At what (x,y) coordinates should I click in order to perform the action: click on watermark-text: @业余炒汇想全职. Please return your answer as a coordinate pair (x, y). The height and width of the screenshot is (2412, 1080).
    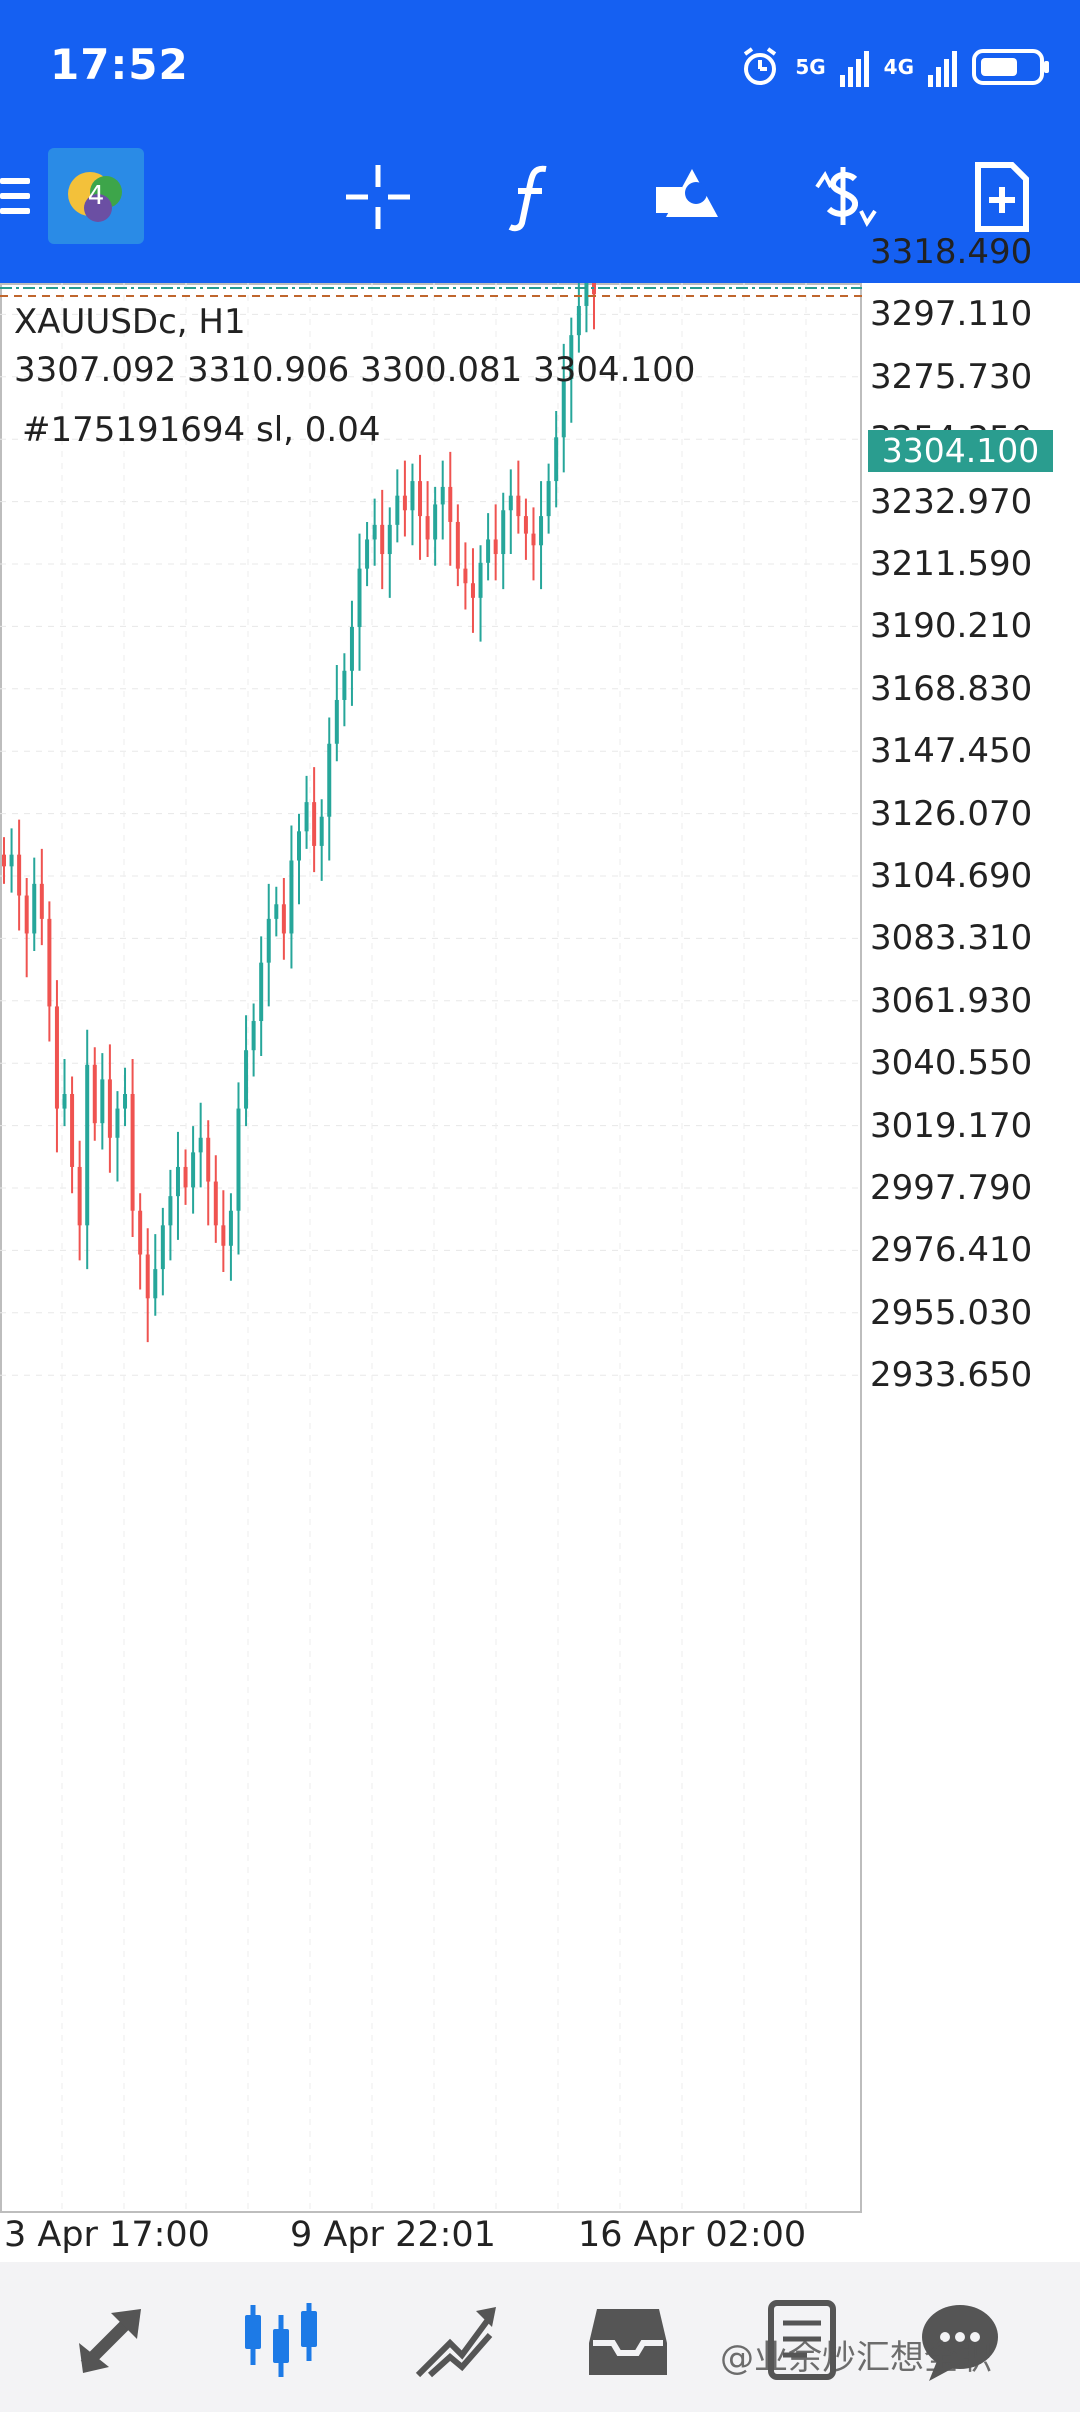
    Looking at the image, I should click on (856, 2358).